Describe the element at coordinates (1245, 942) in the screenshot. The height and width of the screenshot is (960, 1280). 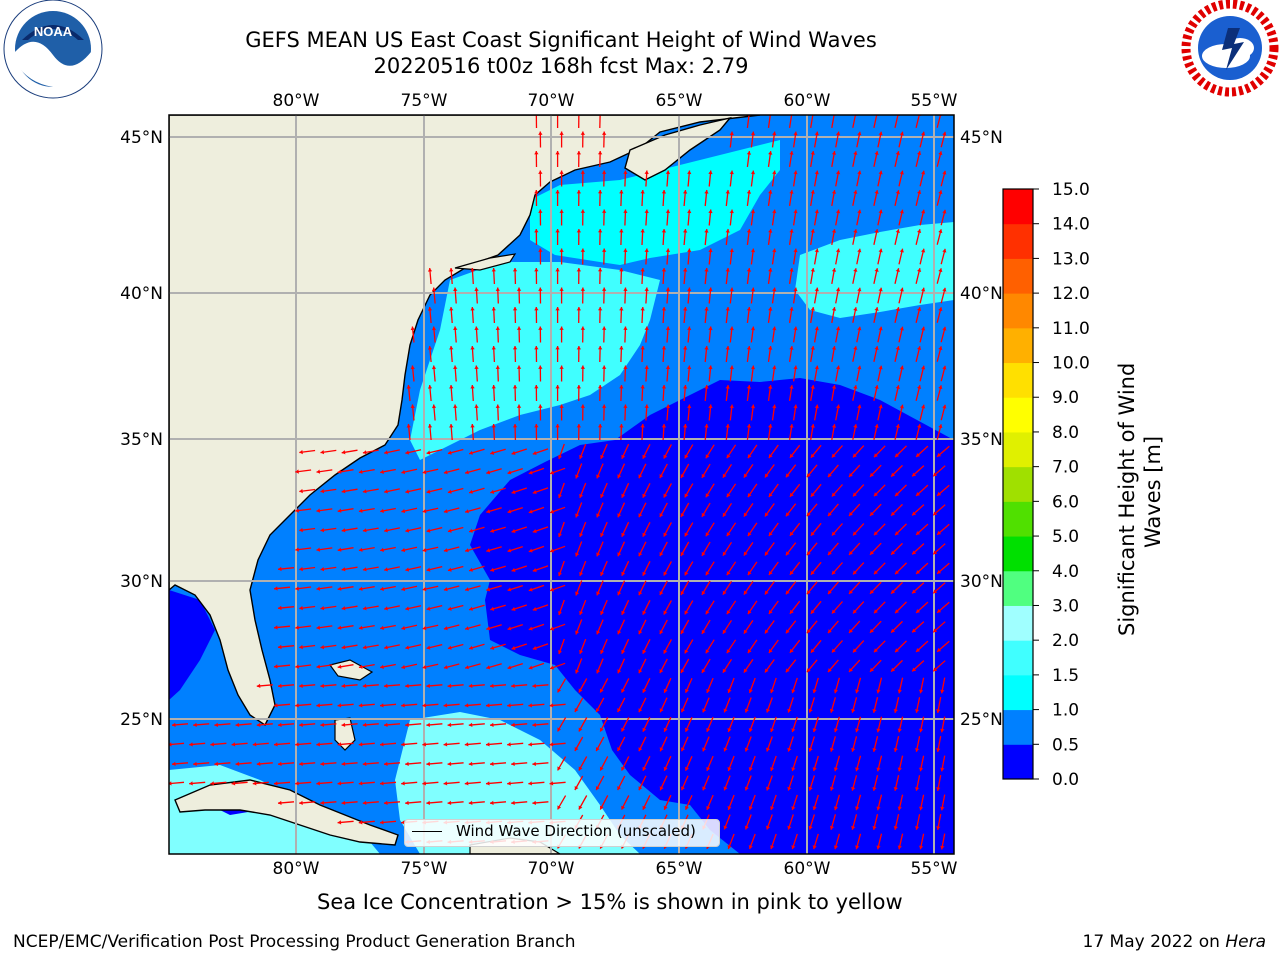
I see `footer-machine: Hera` at that location.